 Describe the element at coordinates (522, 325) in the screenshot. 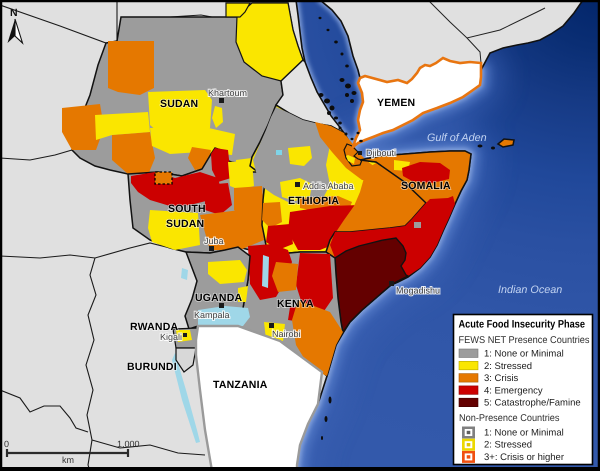

I see `svg-text: Acute Food Insecurity Phase` at that location.